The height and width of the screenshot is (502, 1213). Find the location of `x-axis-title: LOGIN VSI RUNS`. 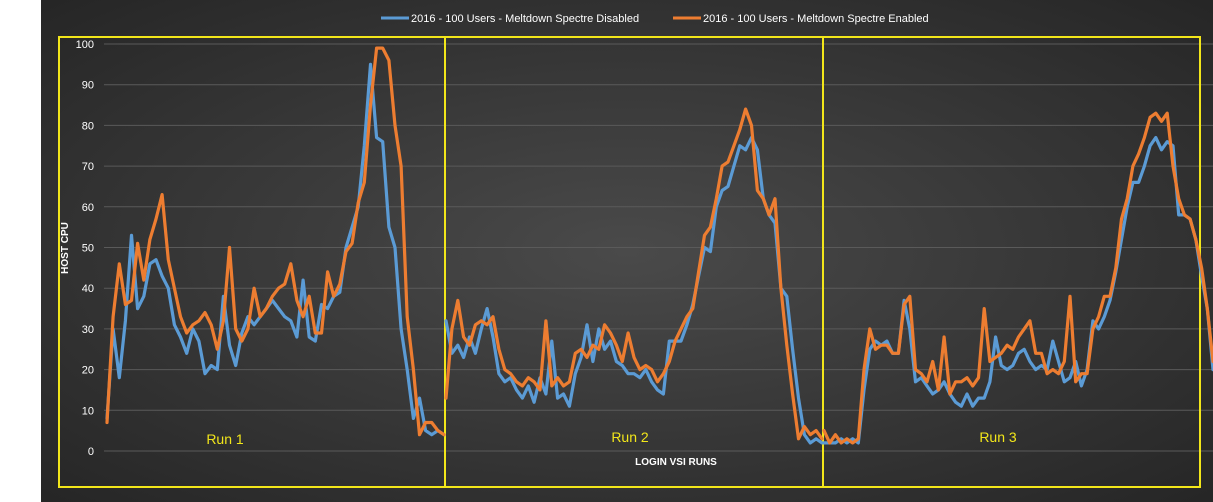

x-axis-title: LOGIN VSI RUNS is located at coordinates (676, 462).